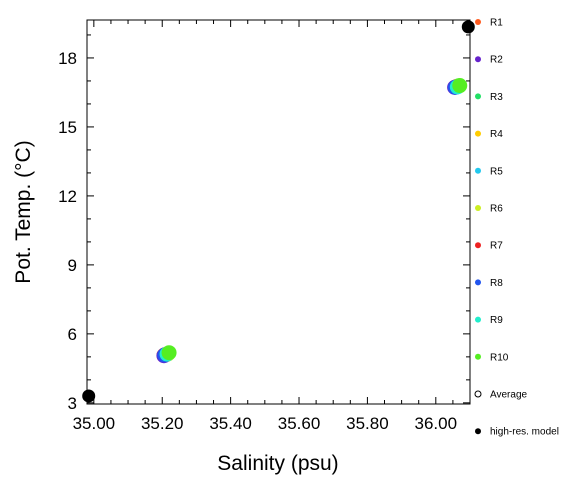 This screenshot has width=575, height=486. Describe the element at coordinates (496, 246) in the screenshot. I see `legend-label: R7` at that location.